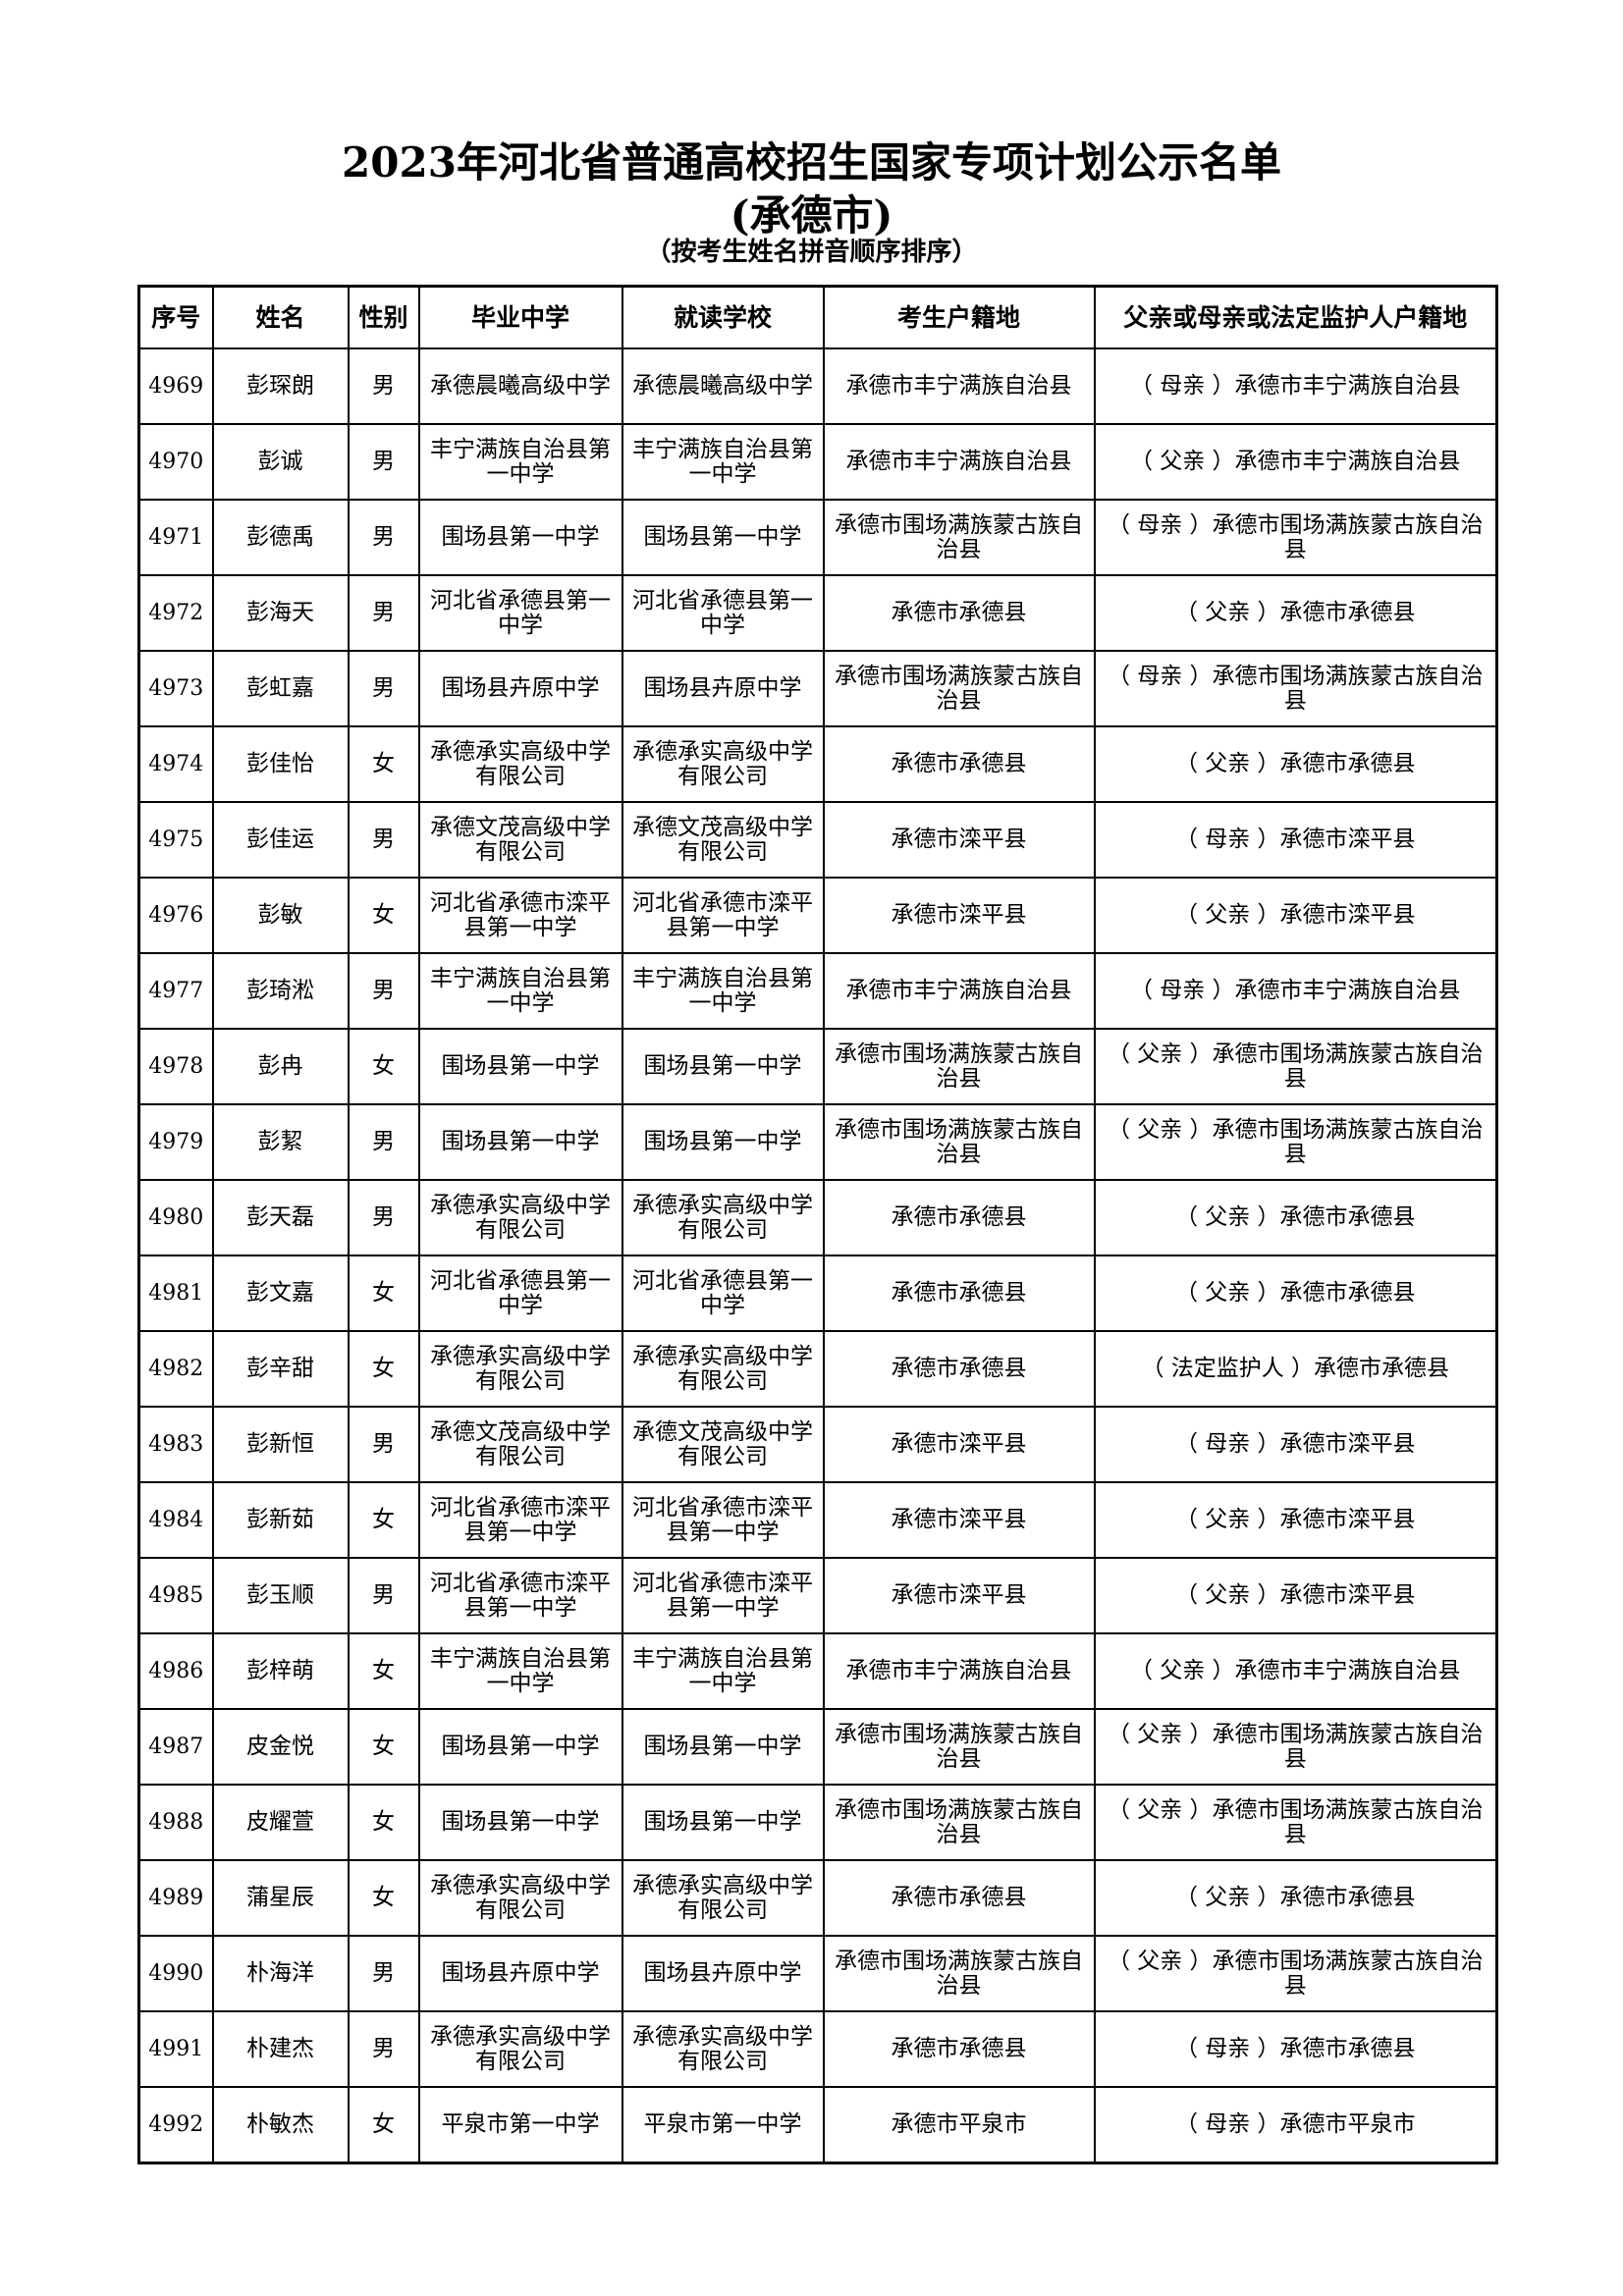 Image resolution: width=1623 pixels, height=2296 pixels. What do you see at coordinates (280, 688) in the screenshot?
I see `name-cell: 彭虹嘉` at bounding box center [280, 688].